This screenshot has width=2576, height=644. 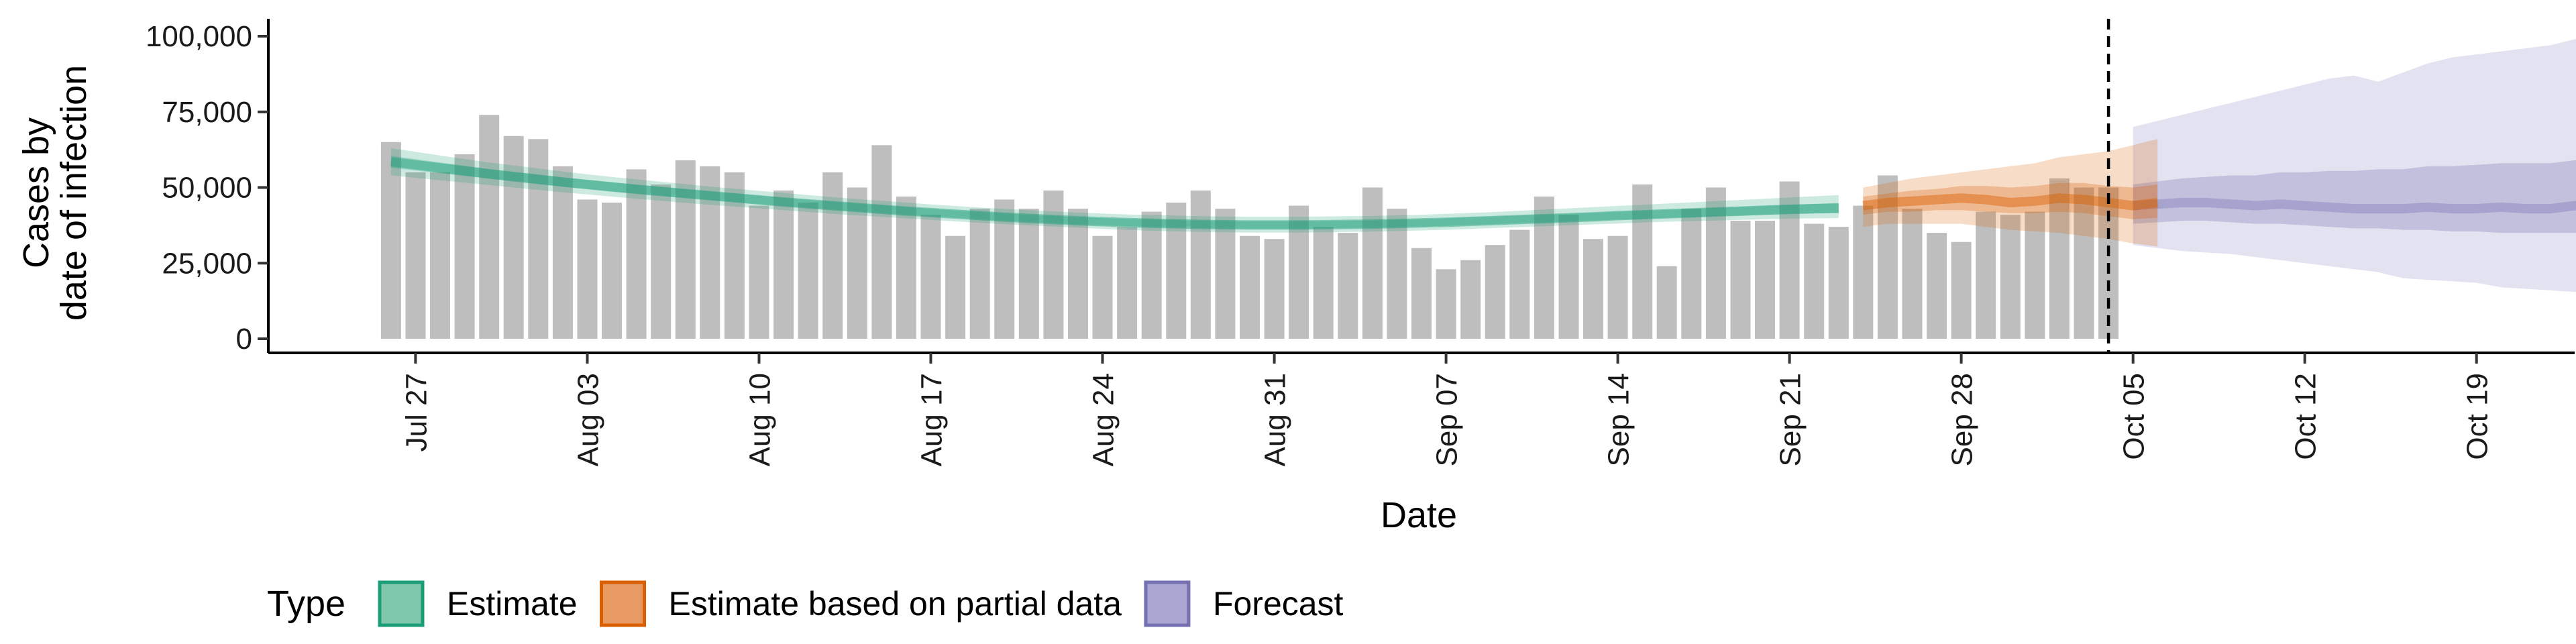 What do you see at coordinates (207, 188) in the screenshot?
I see `y-tick-label: 50,000` at bounding box center [207, 188].